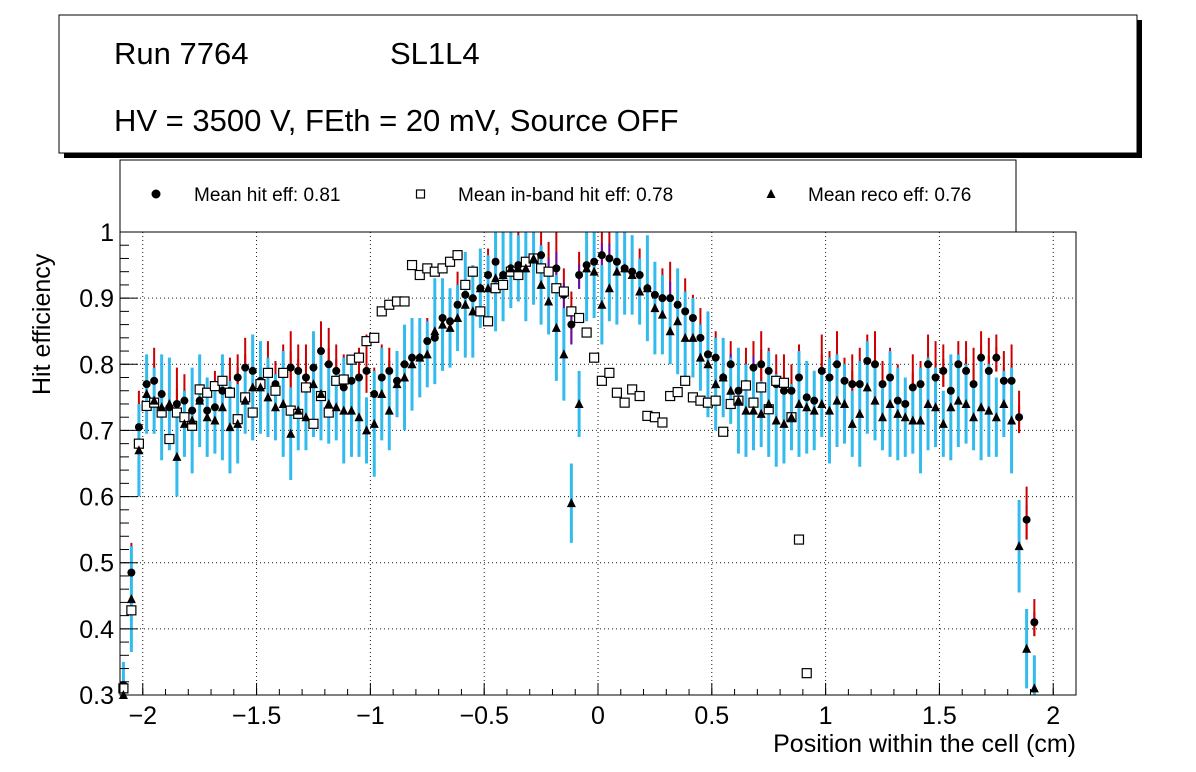 This screenshot has height=772, width=1196. Describe the element at coordinates (939, 716) in the screenshot. I see `x-tick-label: 1.5` at that location.